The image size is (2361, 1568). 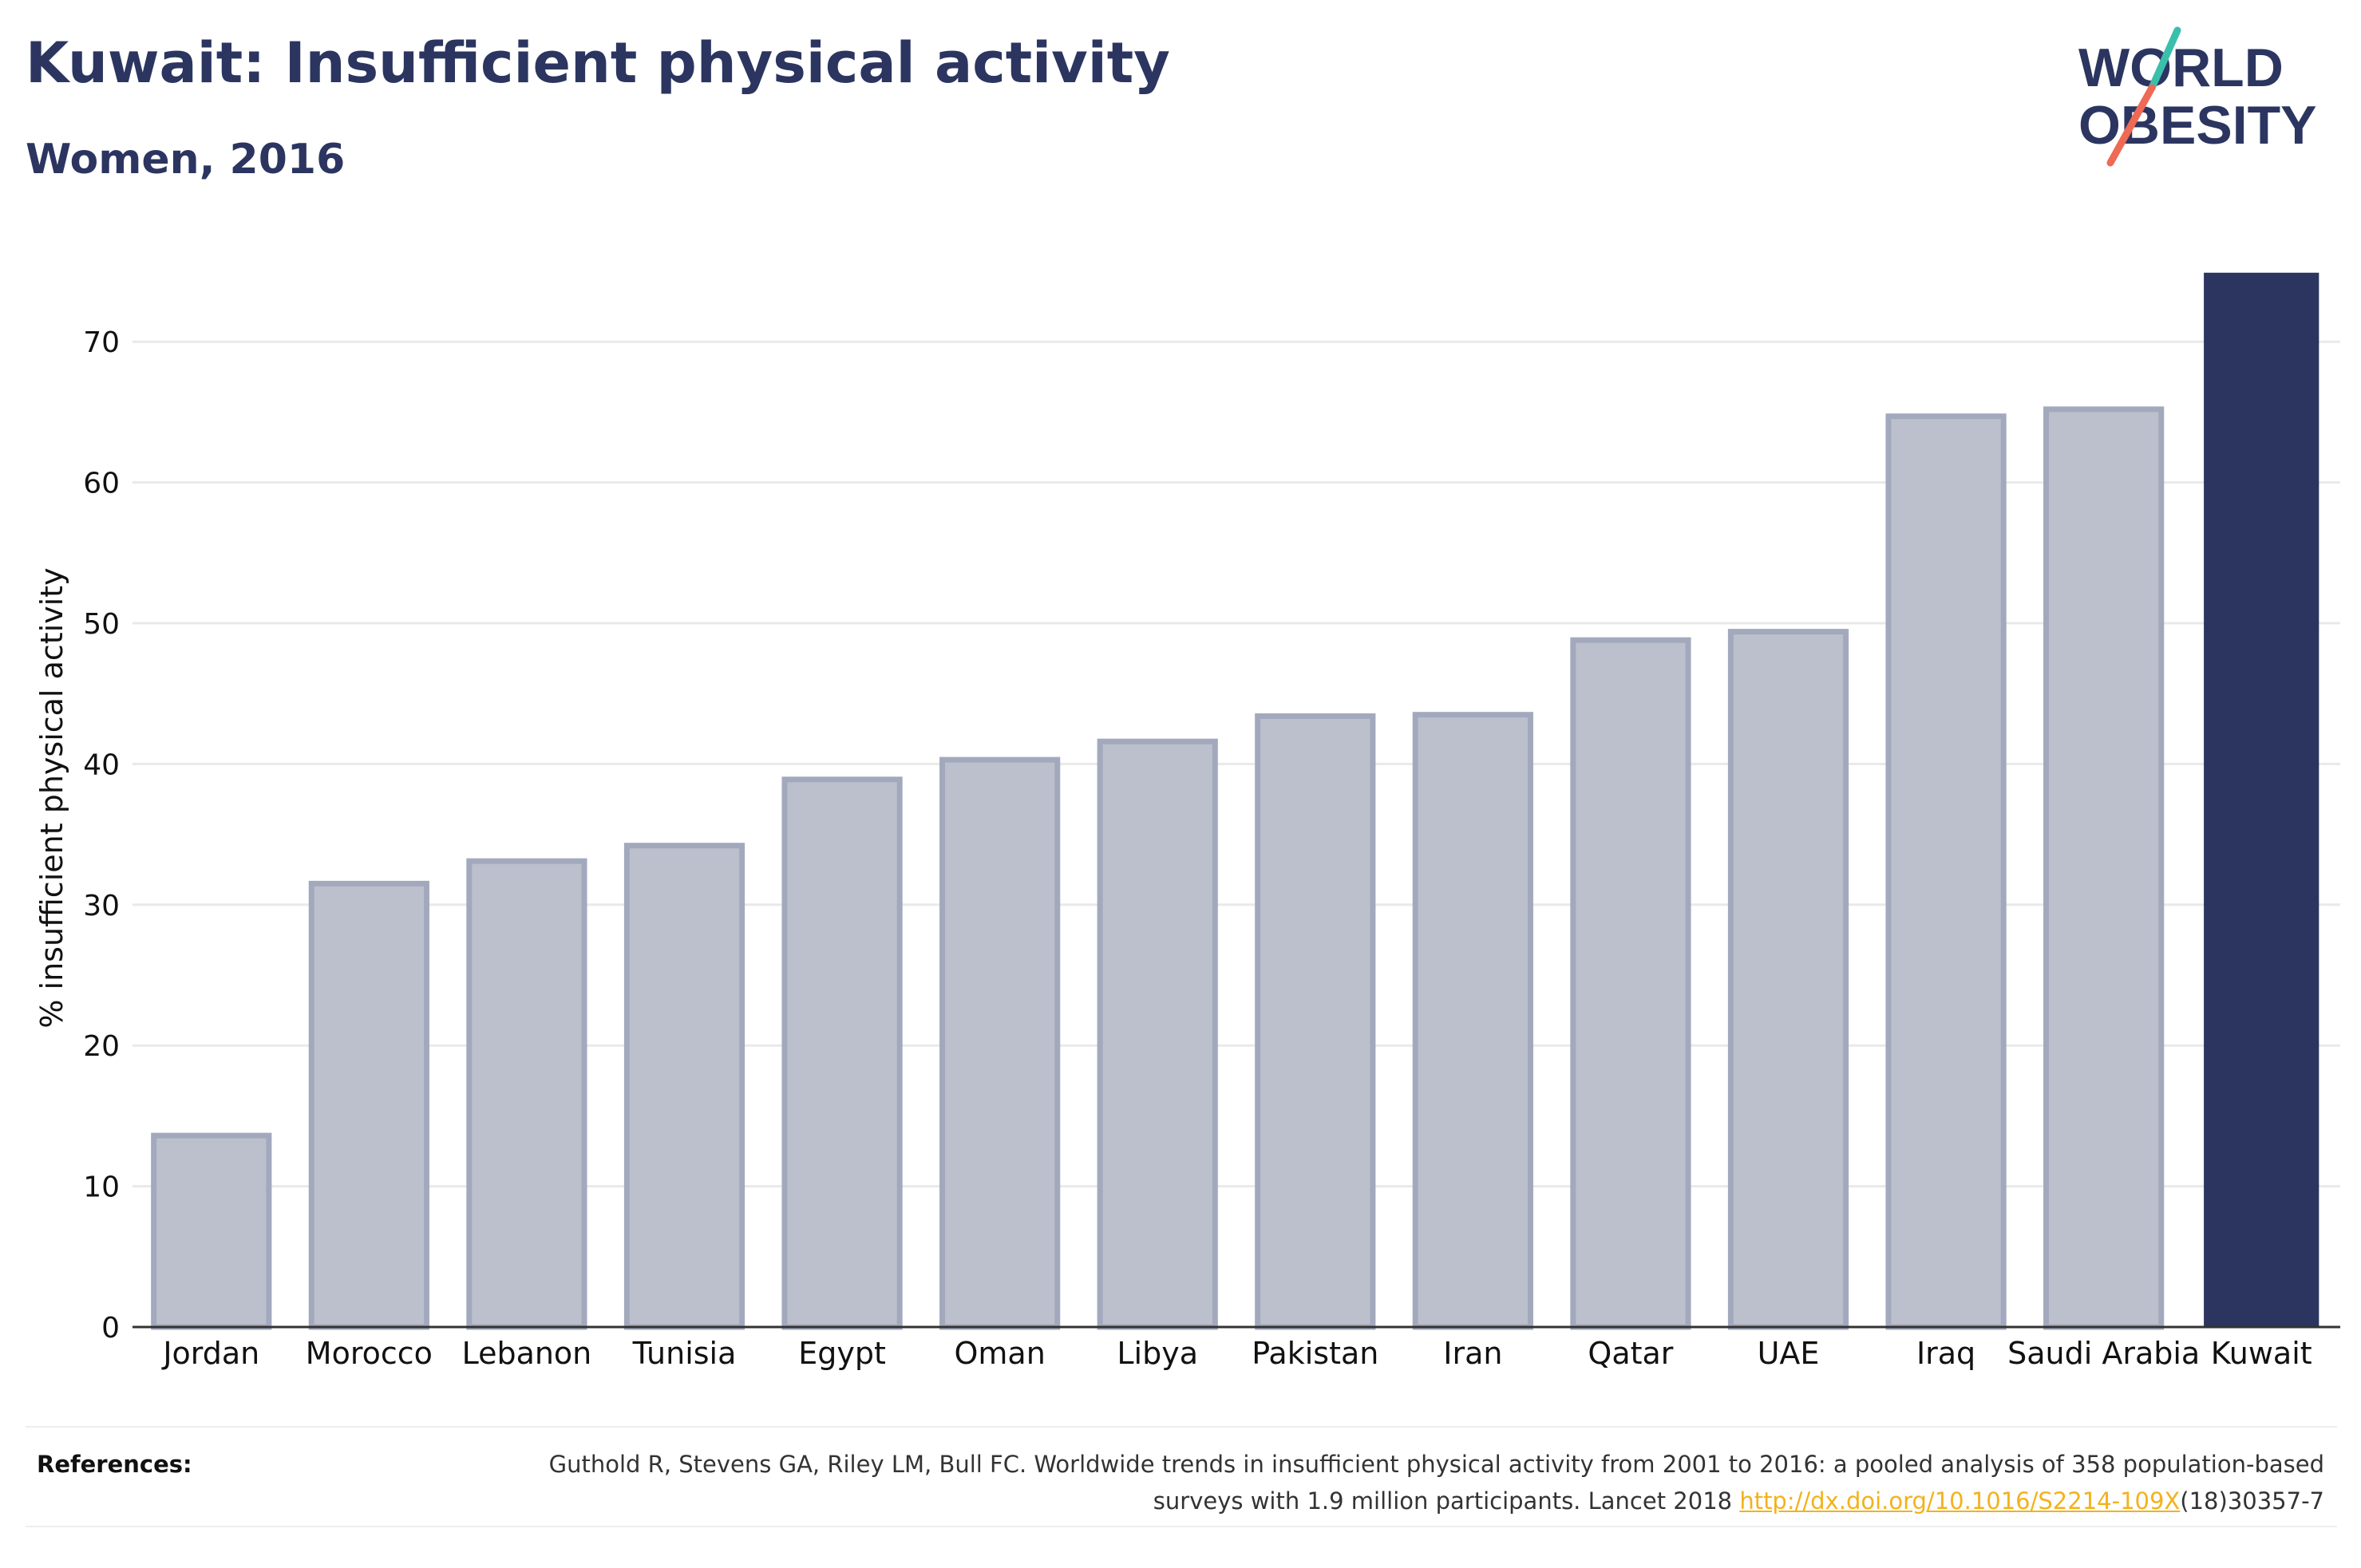 What do you see at coordinates (101, 484) in the screenshot?
I see `y-tick-label: 60` at bounding box center [101, 484].